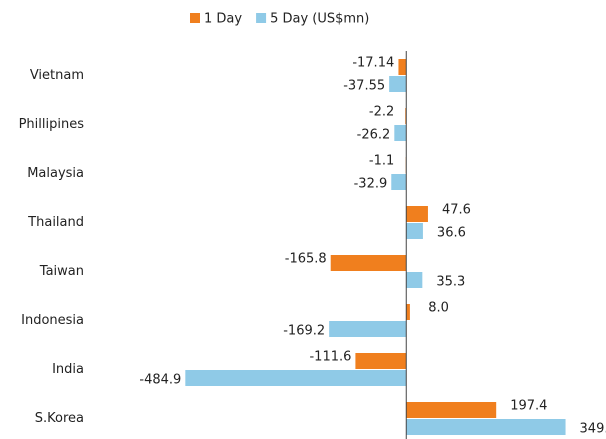 The width and height of the screenshot is (606, 439). Describe the element at coordinates (59, 418) in the screenshot. I see `category-label: S.Korea` at that location.